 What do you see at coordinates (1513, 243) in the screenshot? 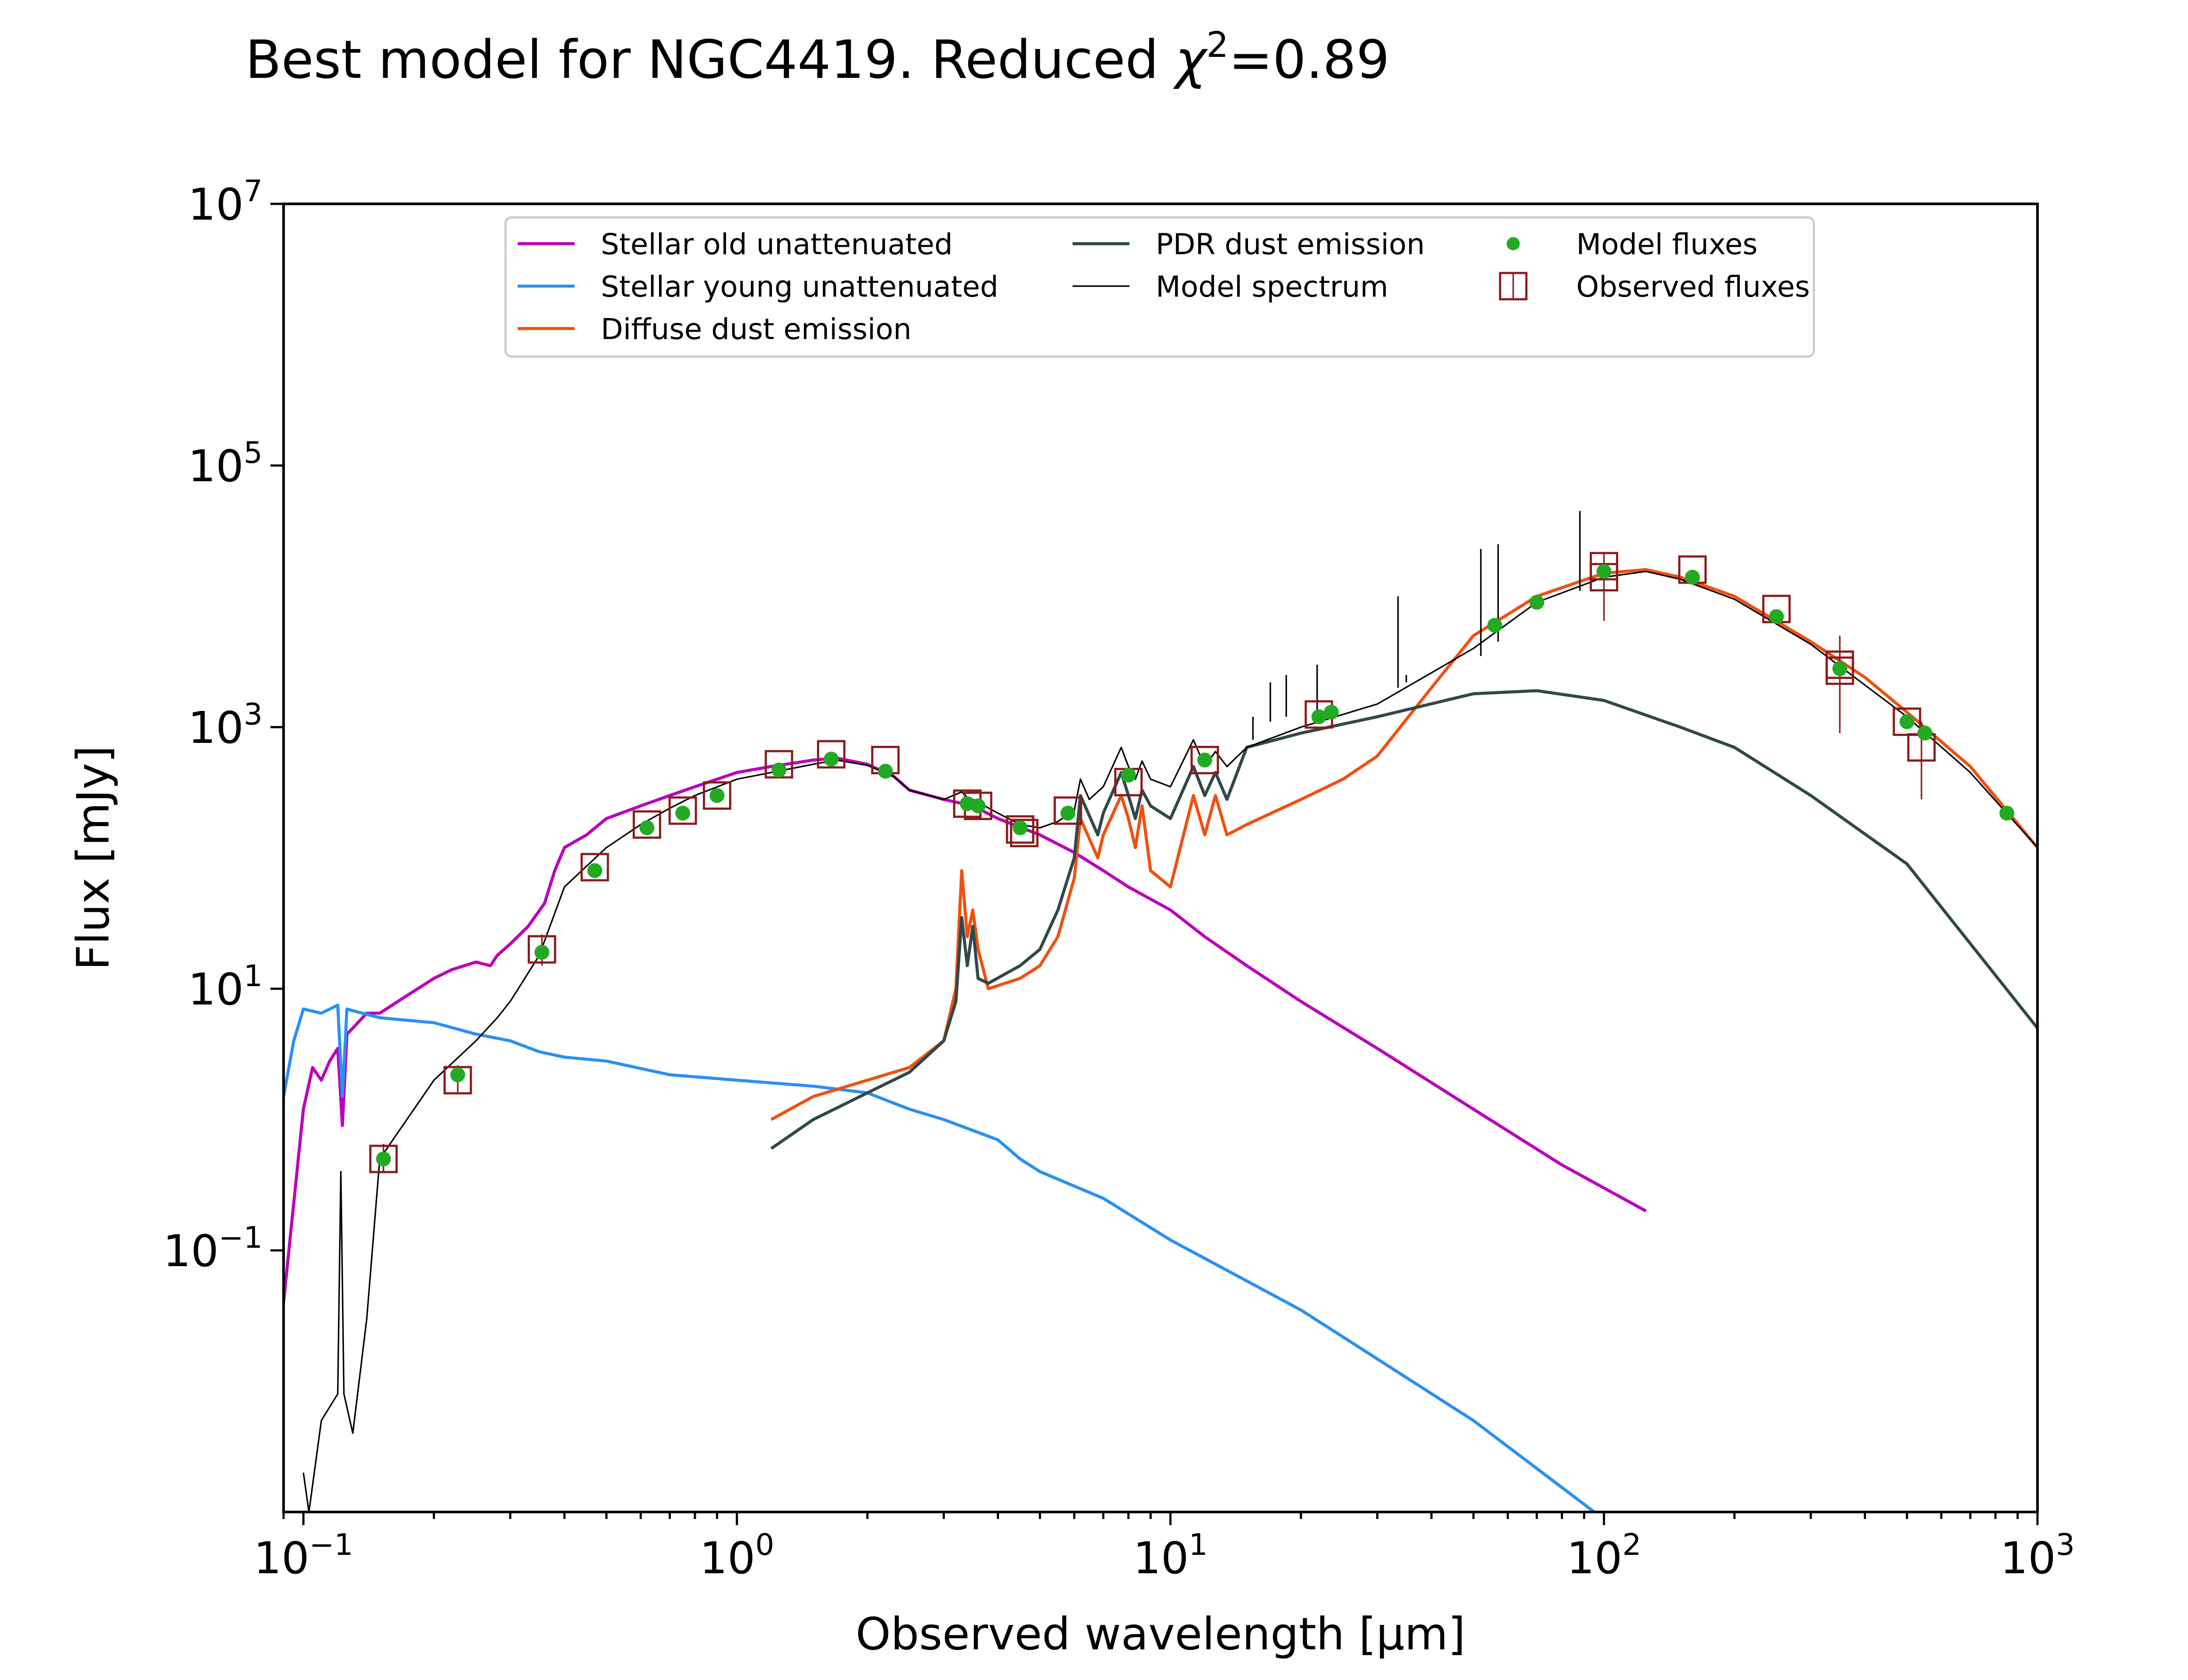
I see `legend-swatch` at bounding box center [1513, 243].